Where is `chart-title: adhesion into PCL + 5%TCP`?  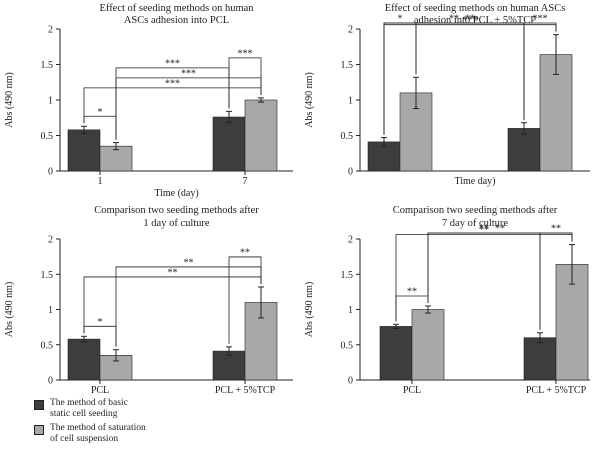 chart-title: adhesion into PCL + 5%TCP is located at coordinates (475, 20).